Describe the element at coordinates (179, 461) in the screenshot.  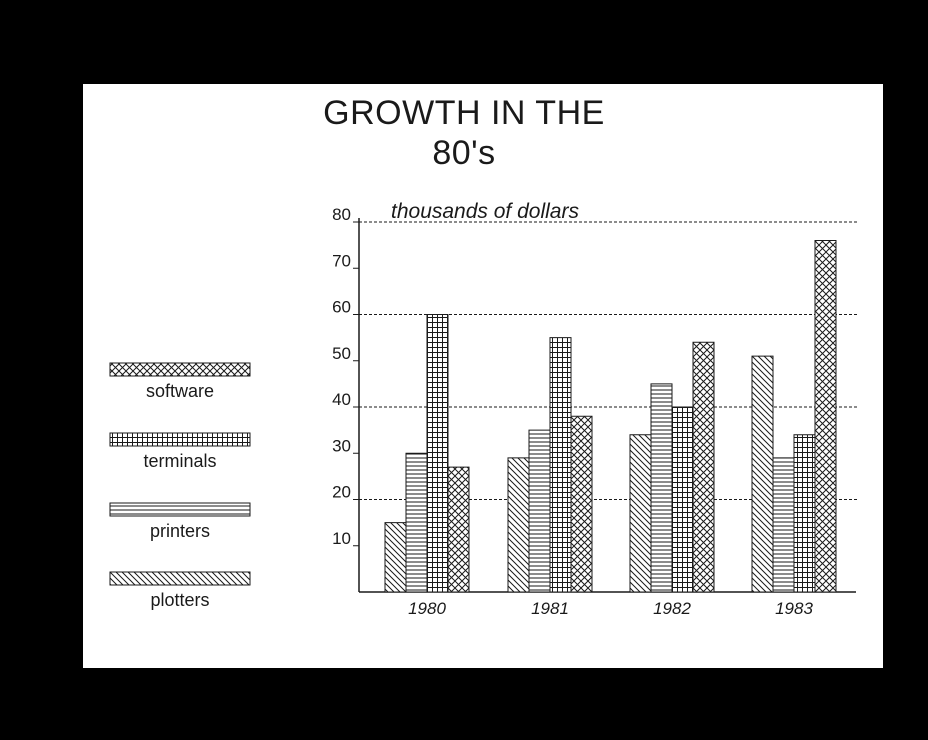
I see `legend-label-terminals: terminals` at that location.